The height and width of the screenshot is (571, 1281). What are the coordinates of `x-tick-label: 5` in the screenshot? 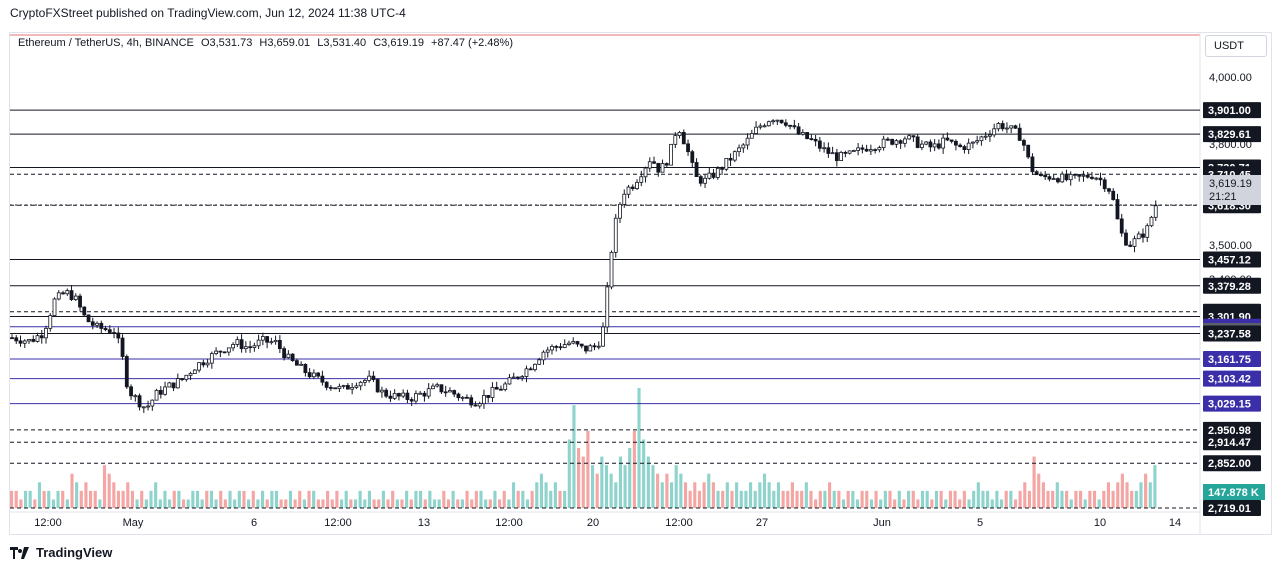 It's located at (980, 523).